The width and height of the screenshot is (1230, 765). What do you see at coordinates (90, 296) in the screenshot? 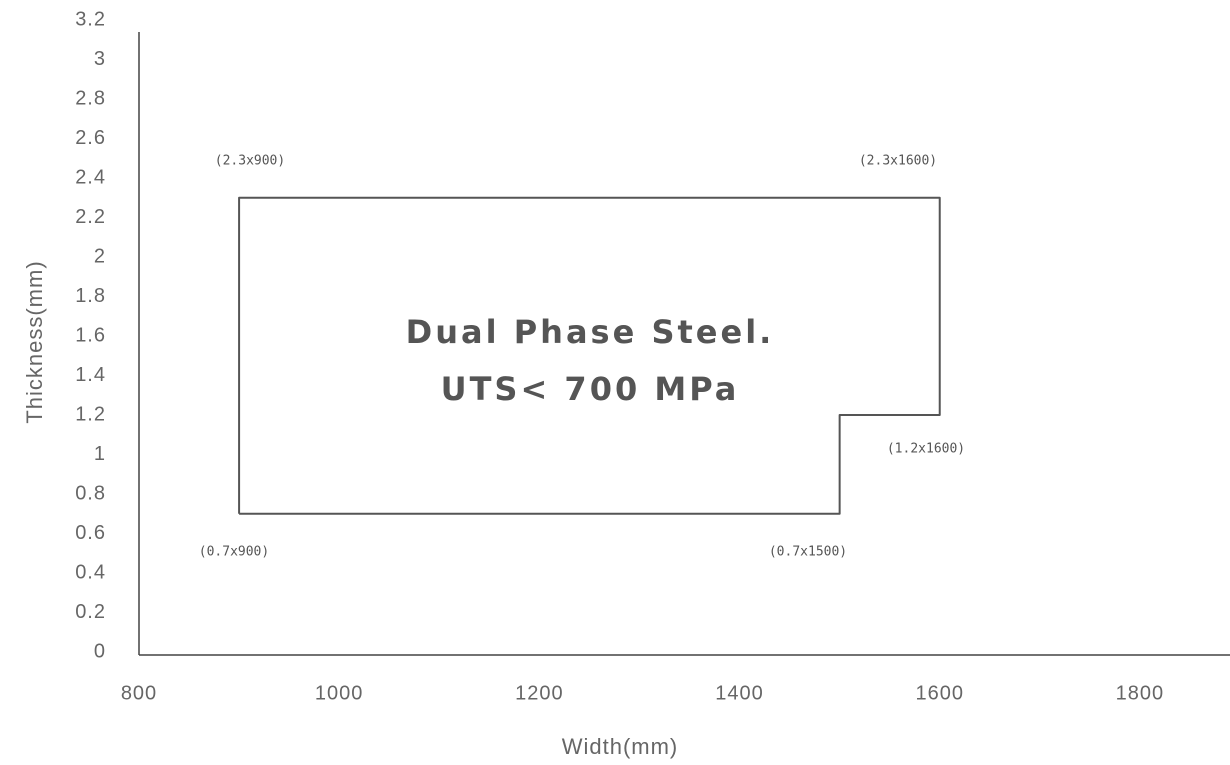
I see `y-tick-label: 1.8` at bounding box center [90, 296].